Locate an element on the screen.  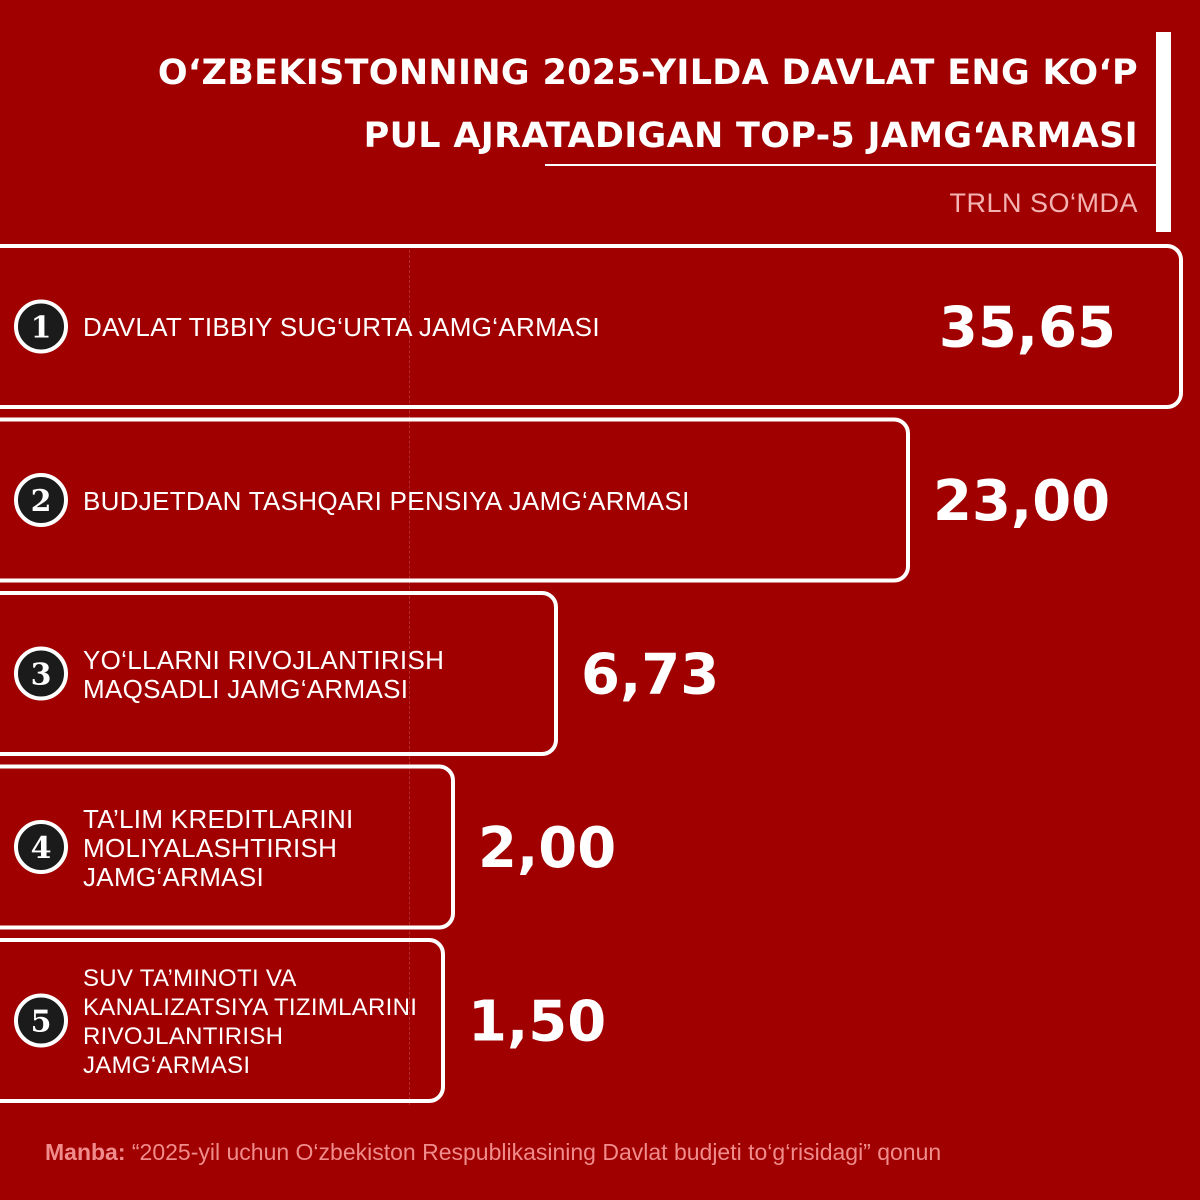
category-label-line: KANALIZATSIYA TIZIMLARINI is located at coordinates (250, 1007).